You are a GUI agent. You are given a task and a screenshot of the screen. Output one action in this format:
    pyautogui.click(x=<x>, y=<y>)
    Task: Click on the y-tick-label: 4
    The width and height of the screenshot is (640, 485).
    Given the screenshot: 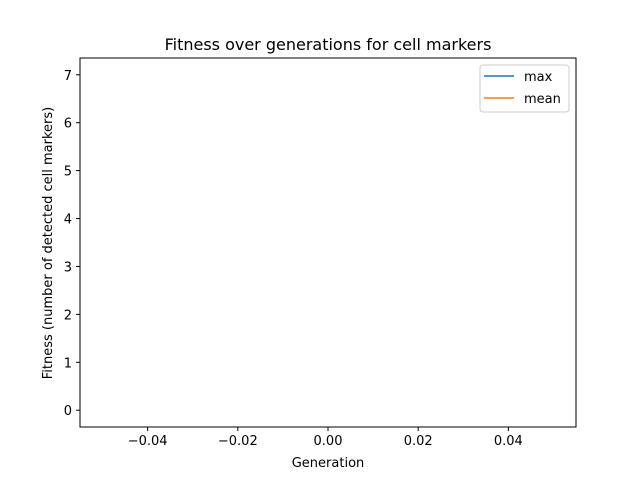 What is the action you would take?
    pyautogui.click(x=68, y=220)
    